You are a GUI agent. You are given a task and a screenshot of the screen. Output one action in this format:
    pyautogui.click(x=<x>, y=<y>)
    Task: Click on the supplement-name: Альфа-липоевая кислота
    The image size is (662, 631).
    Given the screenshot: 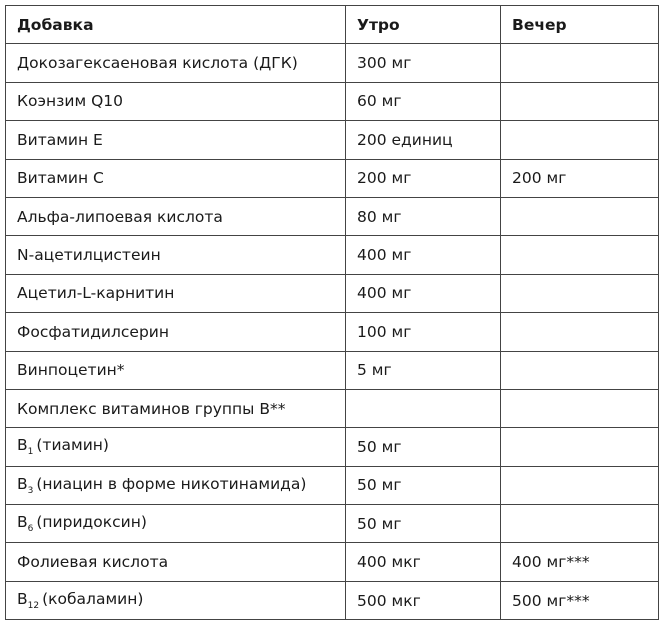 What is the action you would take?
    pyautogui.click(x=120, y=216)
    